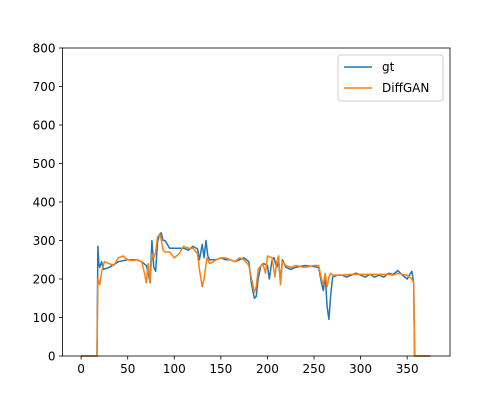 Image resolution: width=500 pixels, height=400 pixels. Describe the element at coordinates (405, 88) in the screenshot. I see `legend-label-diffgan: DiffGAN` at that location.